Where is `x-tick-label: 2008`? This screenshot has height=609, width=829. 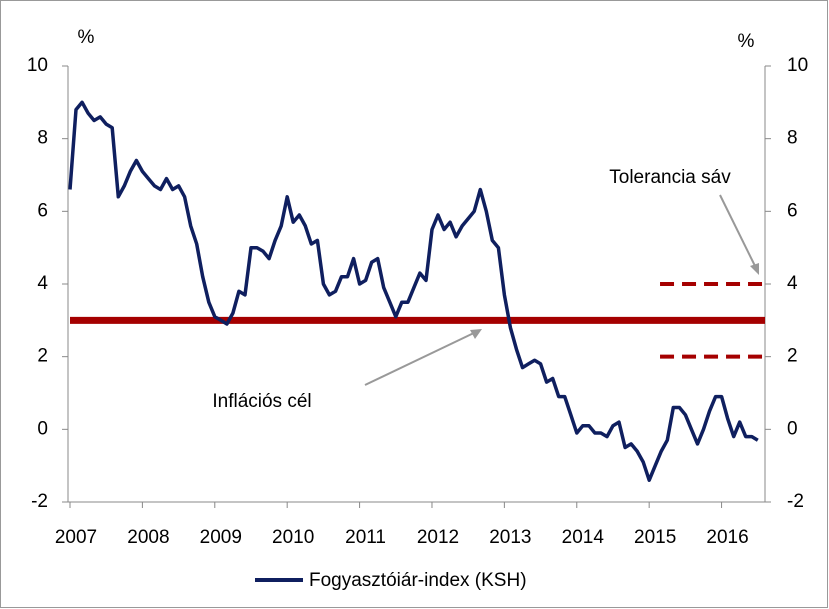
x-tick-label: 2008 is located at coordinates (148, 537).